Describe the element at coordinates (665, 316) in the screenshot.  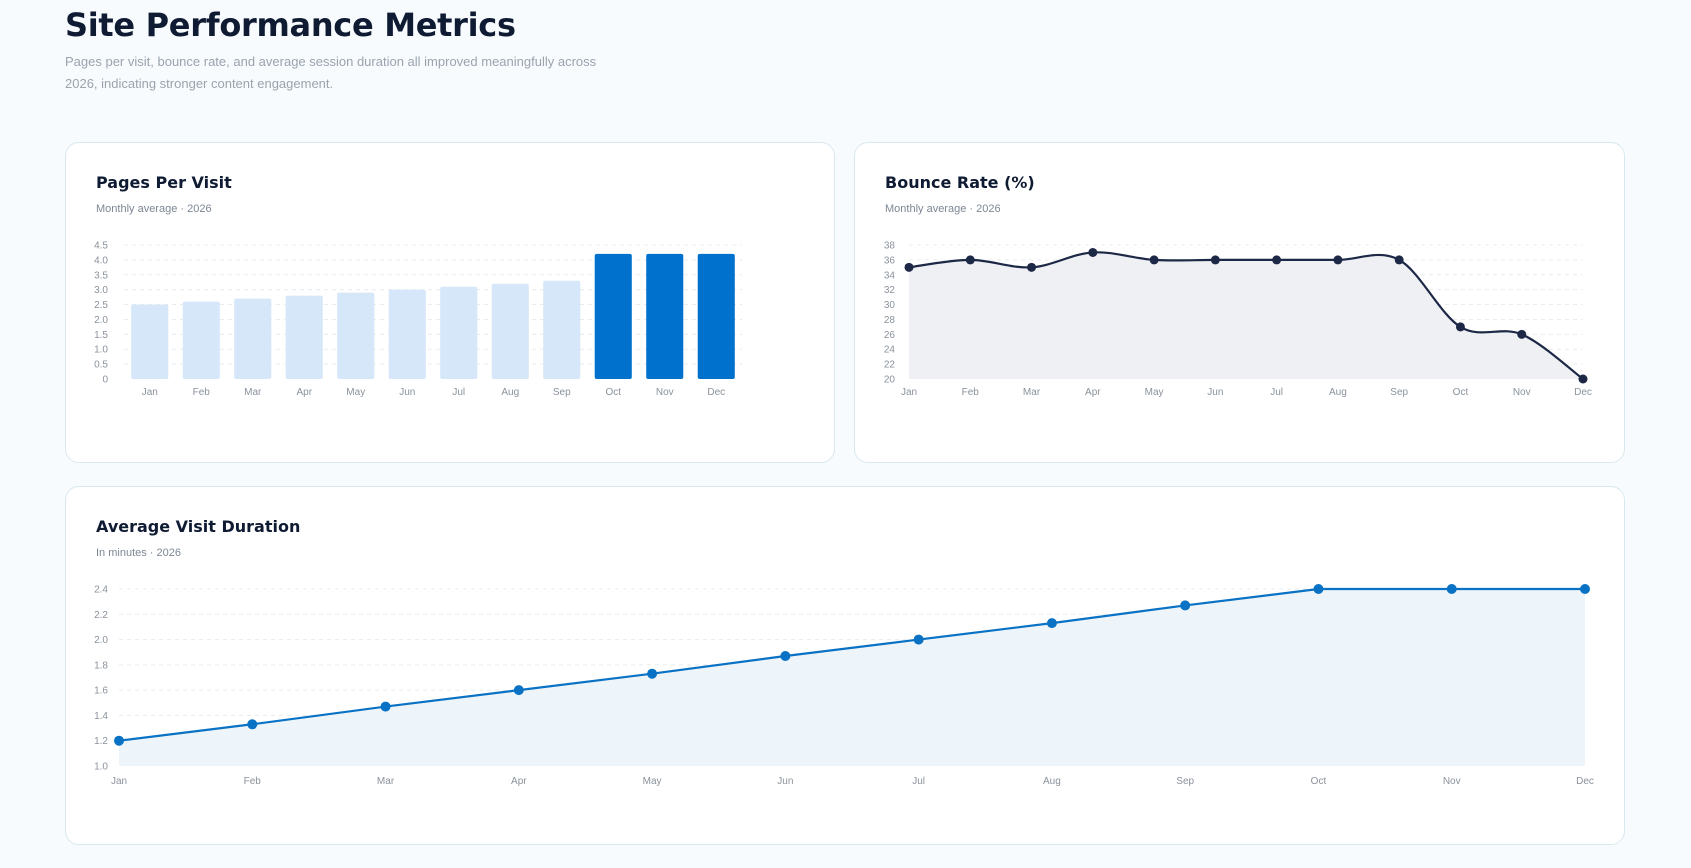
I see `bar-nov` at that location.